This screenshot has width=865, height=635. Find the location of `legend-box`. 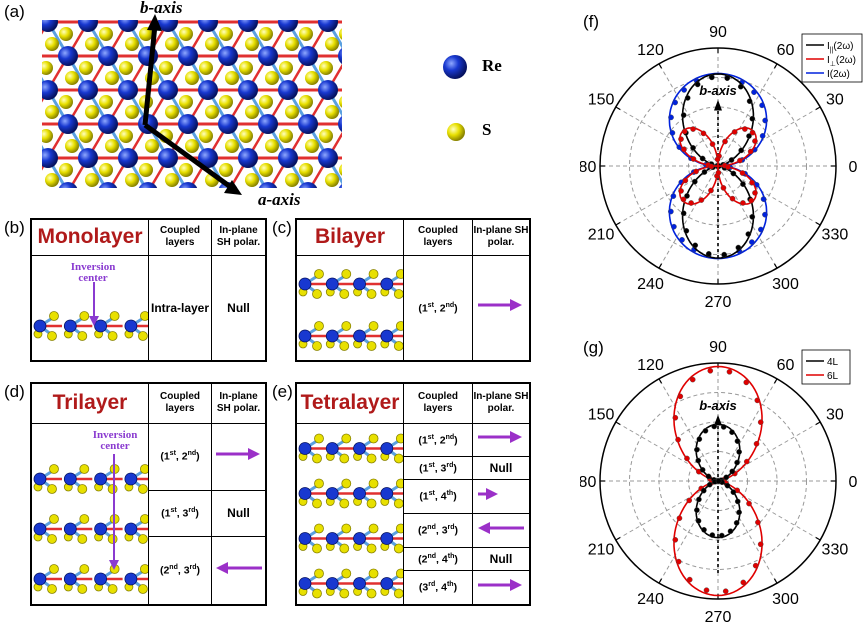

legend-box is located at coordinates (826, 367).